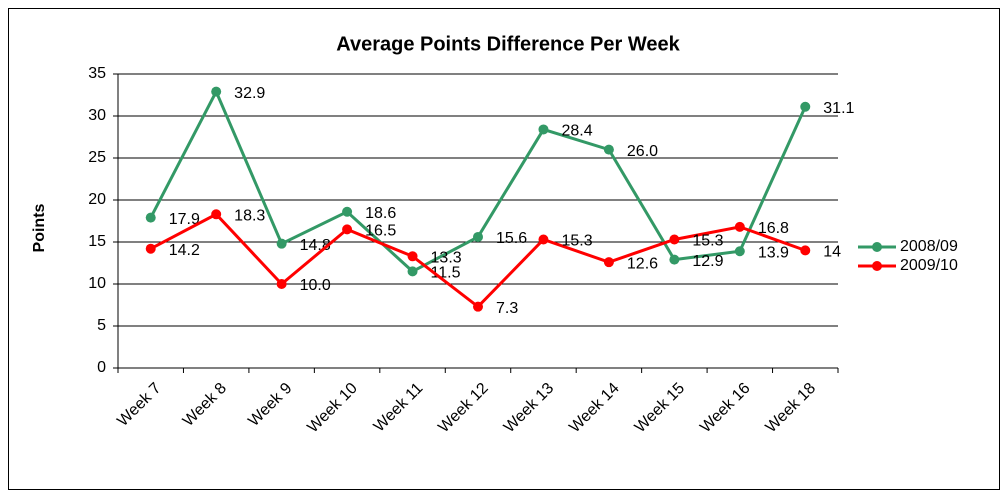 This screenshot has width=1008, height=499. I want to click on y-tick-label: 15, so click(97, 241).